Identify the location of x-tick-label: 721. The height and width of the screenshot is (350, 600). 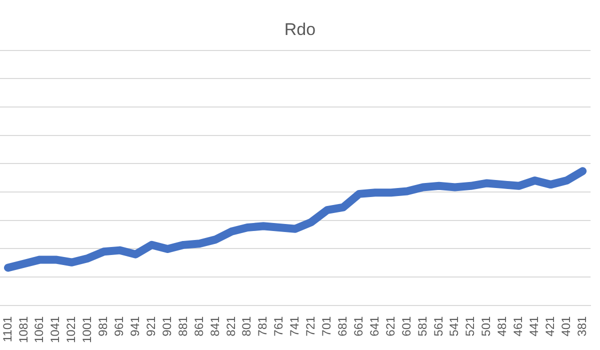
(311, 326).